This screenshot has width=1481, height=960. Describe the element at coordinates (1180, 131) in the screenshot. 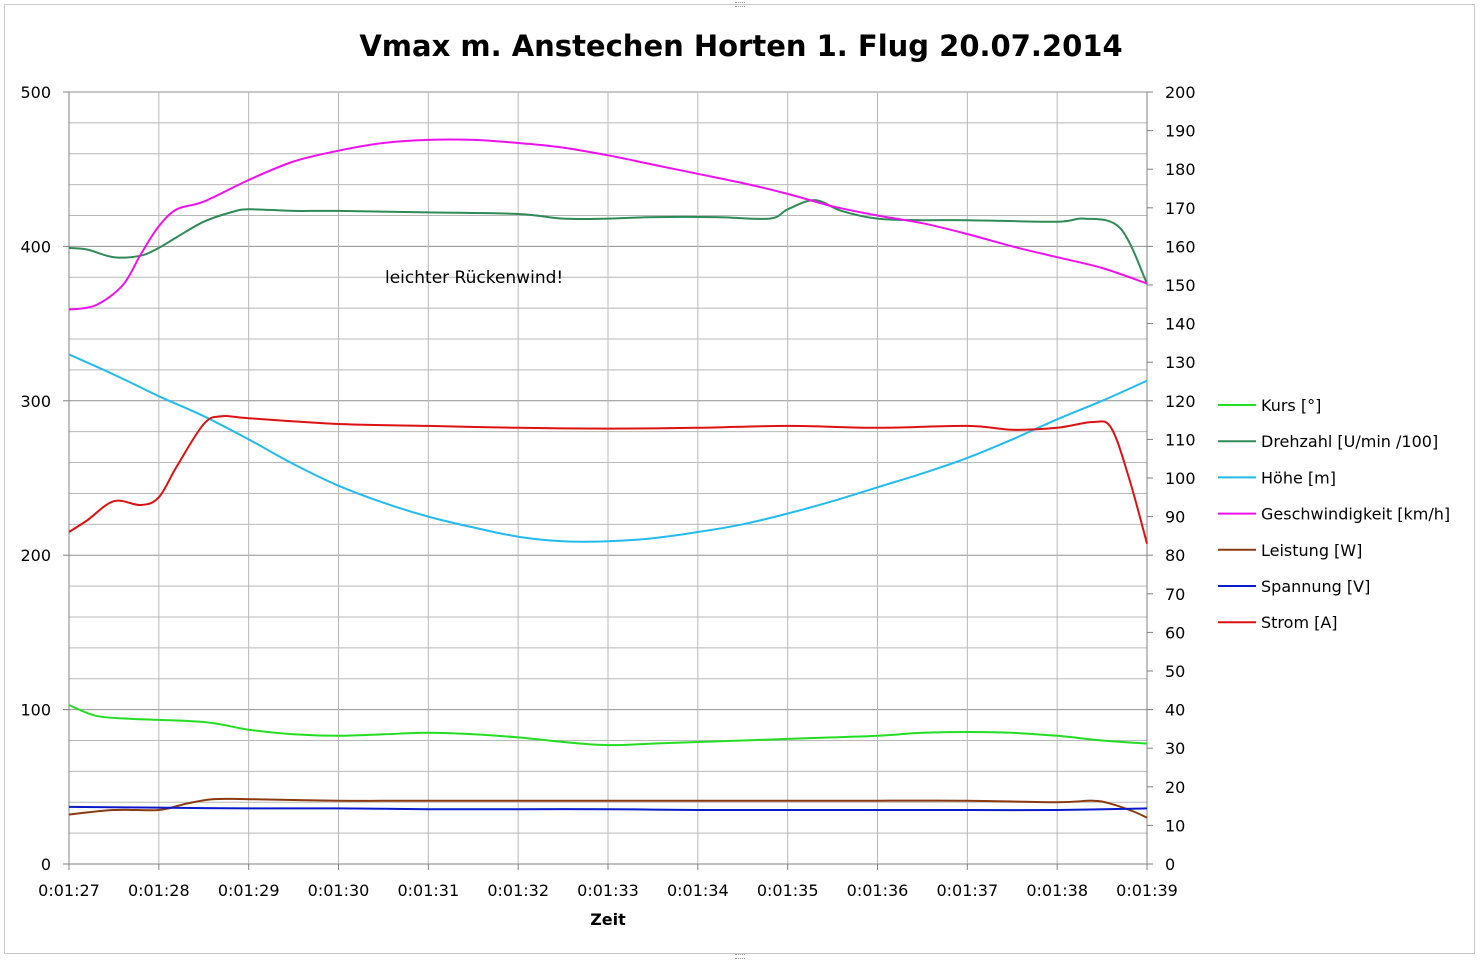

I see `y2-tick-label: 190` at that location.